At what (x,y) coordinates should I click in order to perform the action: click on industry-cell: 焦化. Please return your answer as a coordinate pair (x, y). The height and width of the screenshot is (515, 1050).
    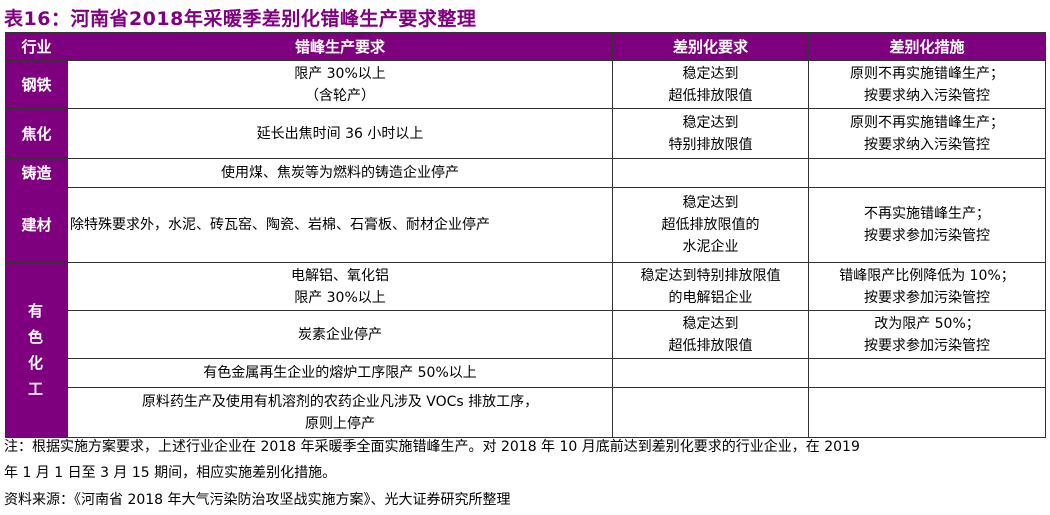
    Looking at the image, I should click on (36, 133).